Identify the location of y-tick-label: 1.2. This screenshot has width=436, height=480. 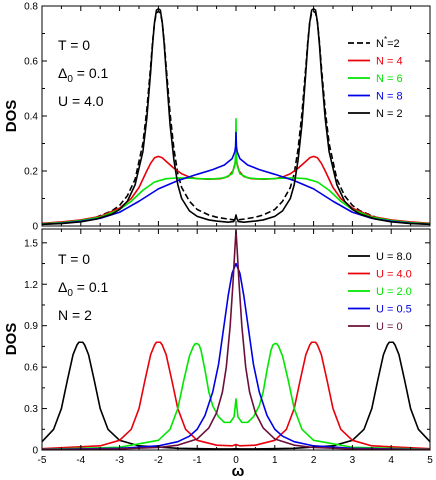
(31, 285).